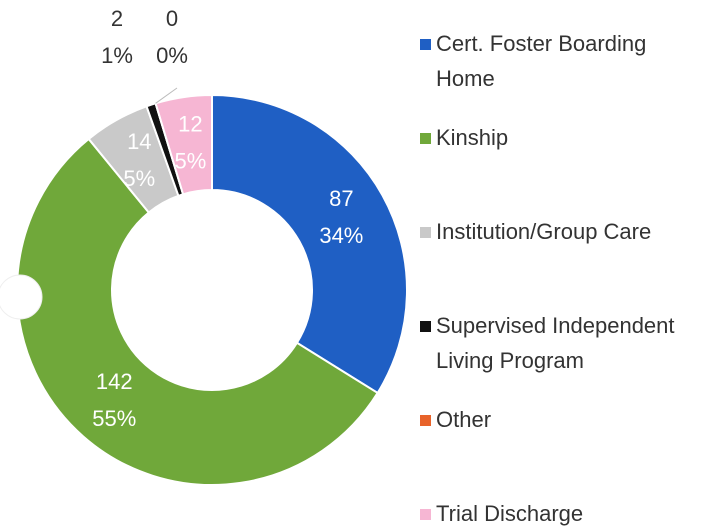 The height and width of the screenshot is (531, 707). Describe the element at coordinates (341, 198) in the screenshot. I see `data-label: 87` at that location.